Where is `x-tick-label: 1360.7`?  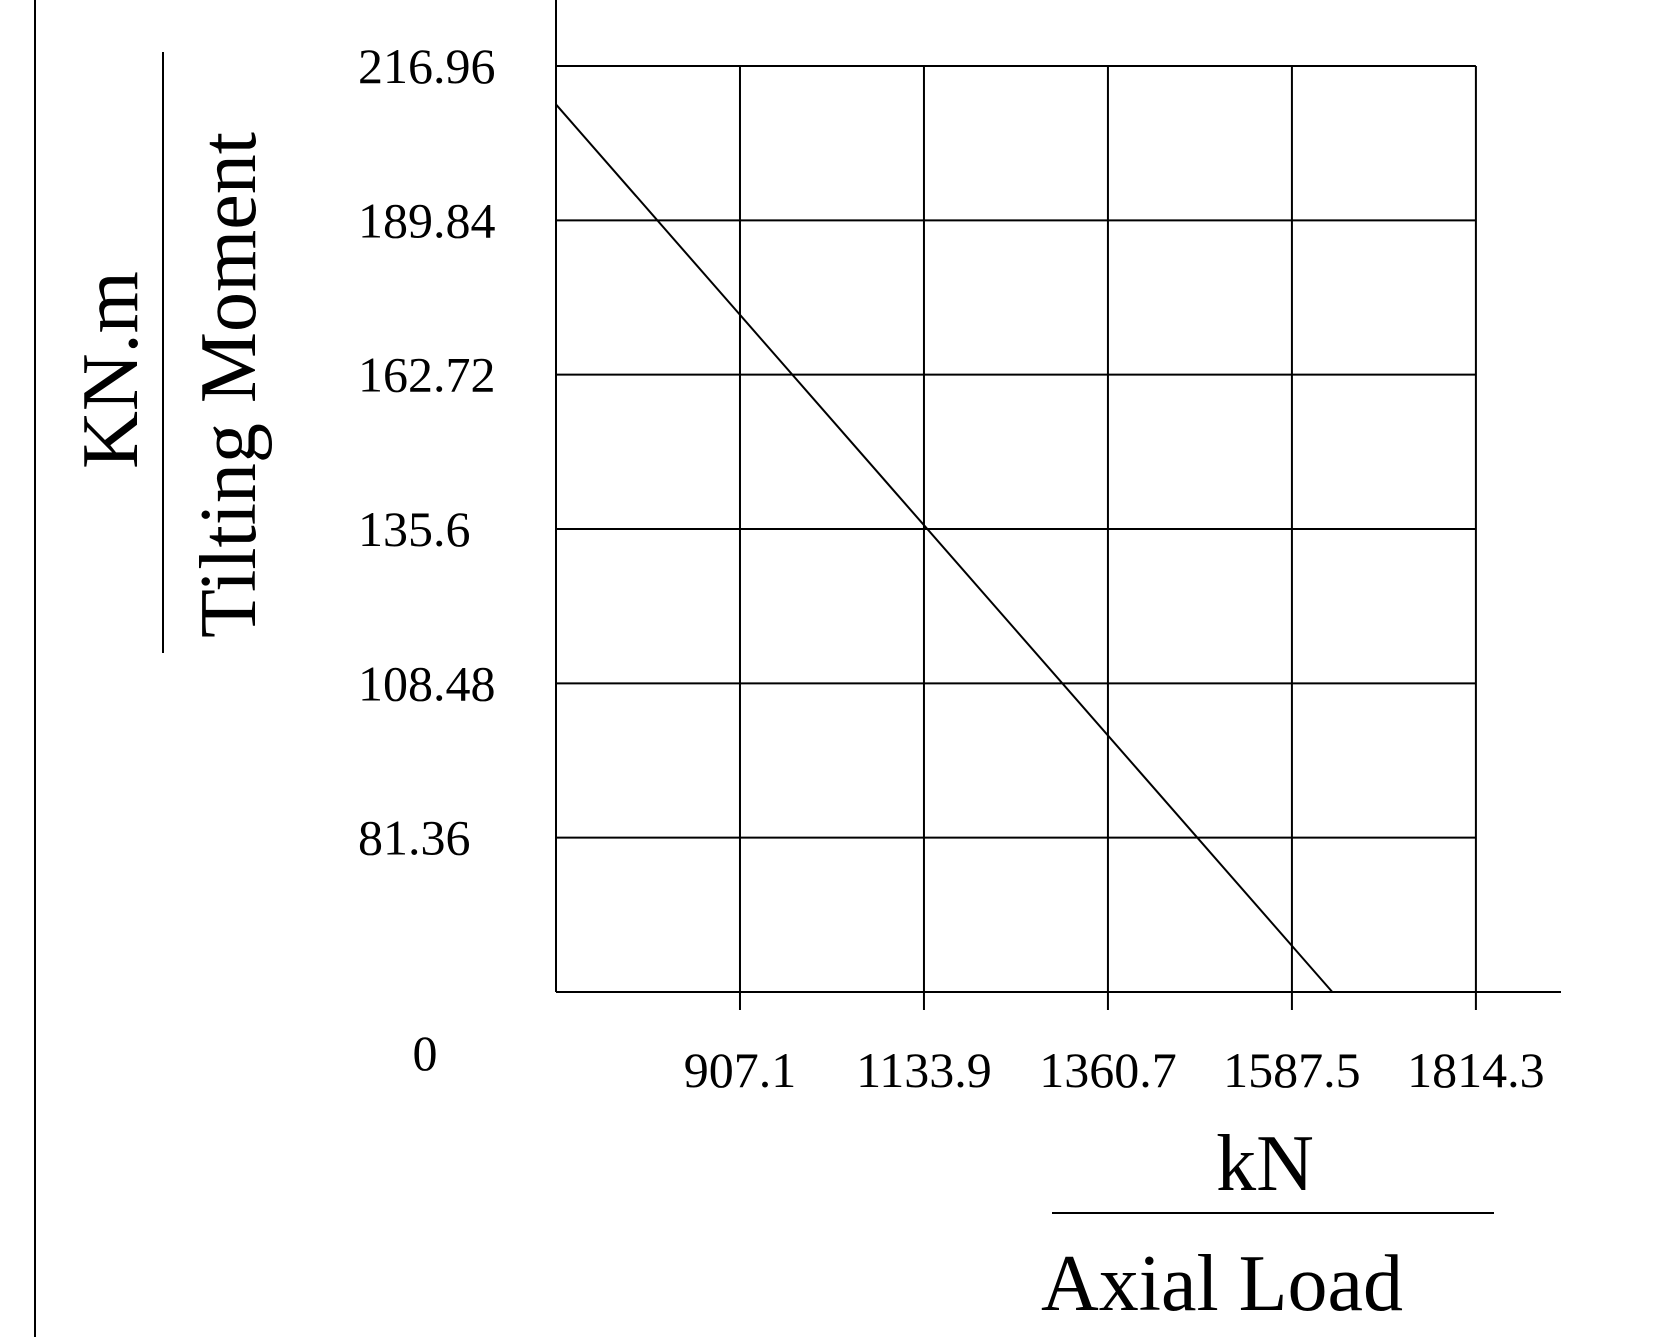 x-tick-label: 1360.7 is located at coordinates (1108, 1070).